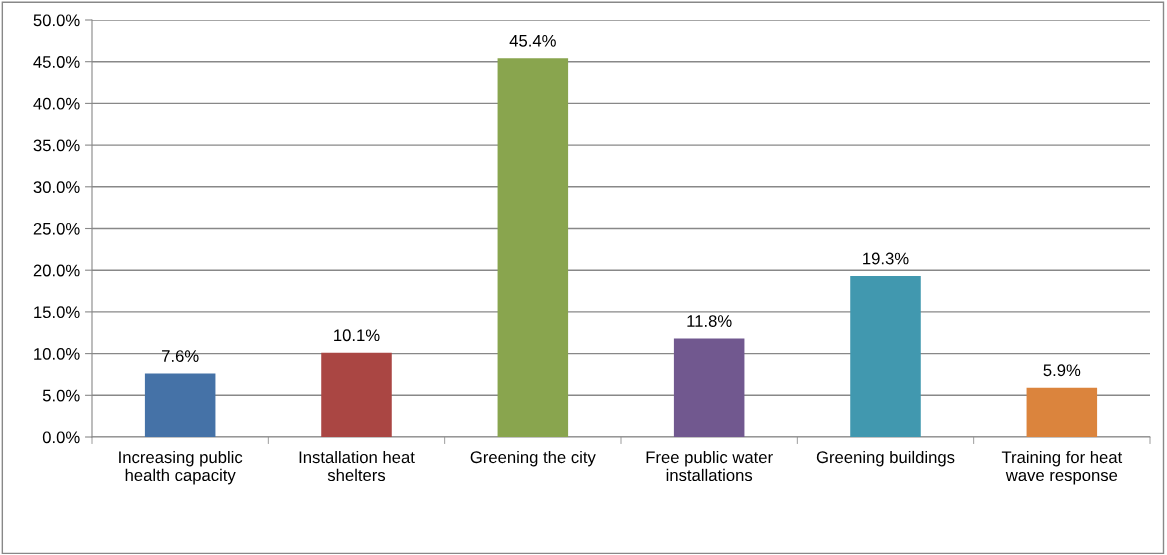  What do you see at coordinates (180, 356) in the screenshot?
I see `data-label: 7.6%` at bounding box center [180, 356].